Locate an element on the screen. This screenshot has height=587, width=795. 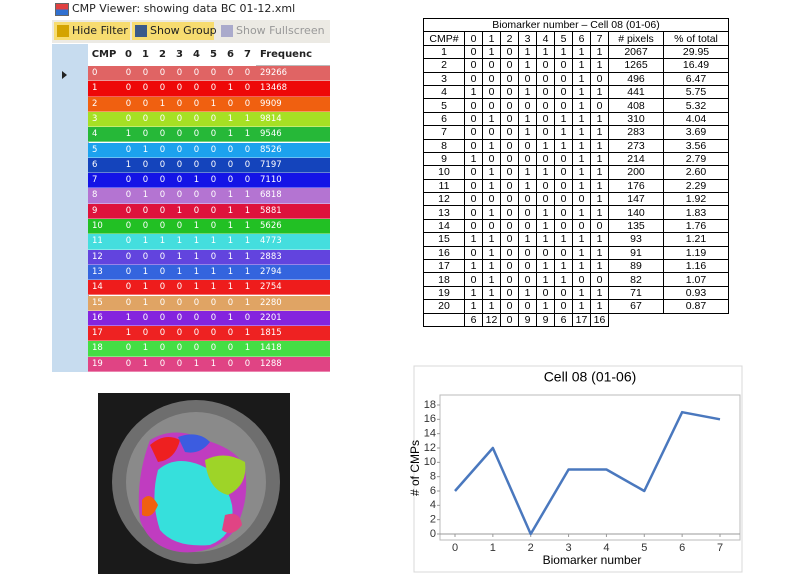
y-tick-label: 2 is located at coordinates (433, 520).